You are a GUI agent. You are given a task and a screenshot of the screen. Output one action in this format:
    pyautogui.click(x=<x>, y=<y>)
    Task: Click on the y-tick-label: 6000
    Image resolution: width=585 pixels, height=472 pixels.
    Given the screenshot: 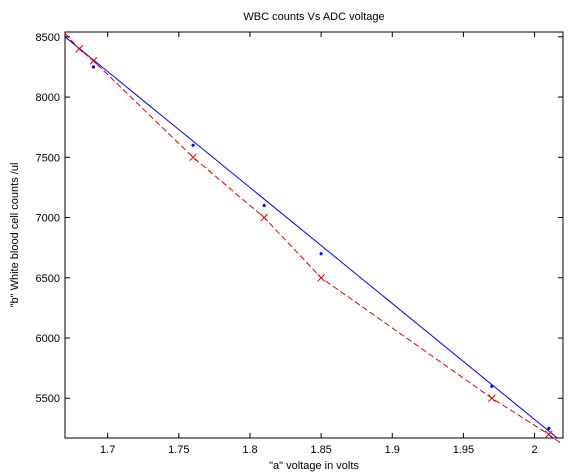 What is the action you would take?
    pyautogui.click(x=48, y=339)
    